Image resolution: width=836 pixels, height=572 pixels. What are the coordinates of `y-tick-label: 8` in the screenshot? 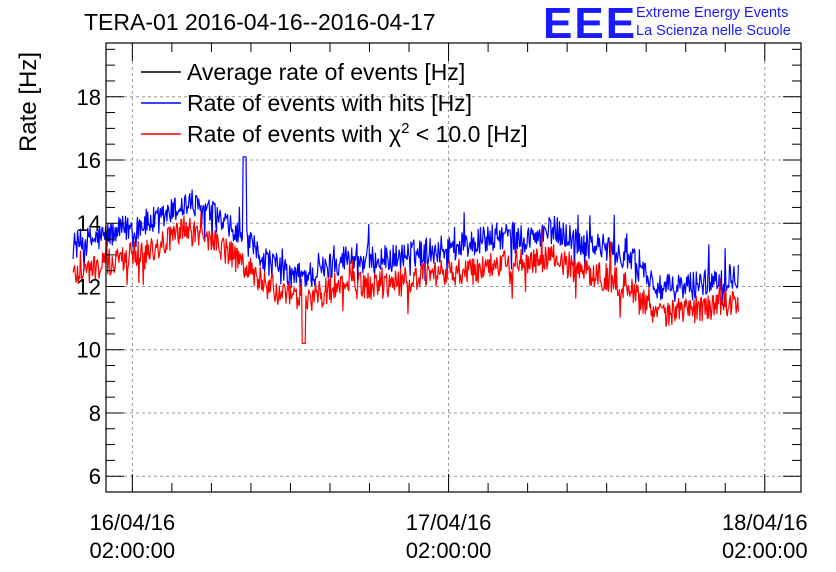 It's located at (95, 413).